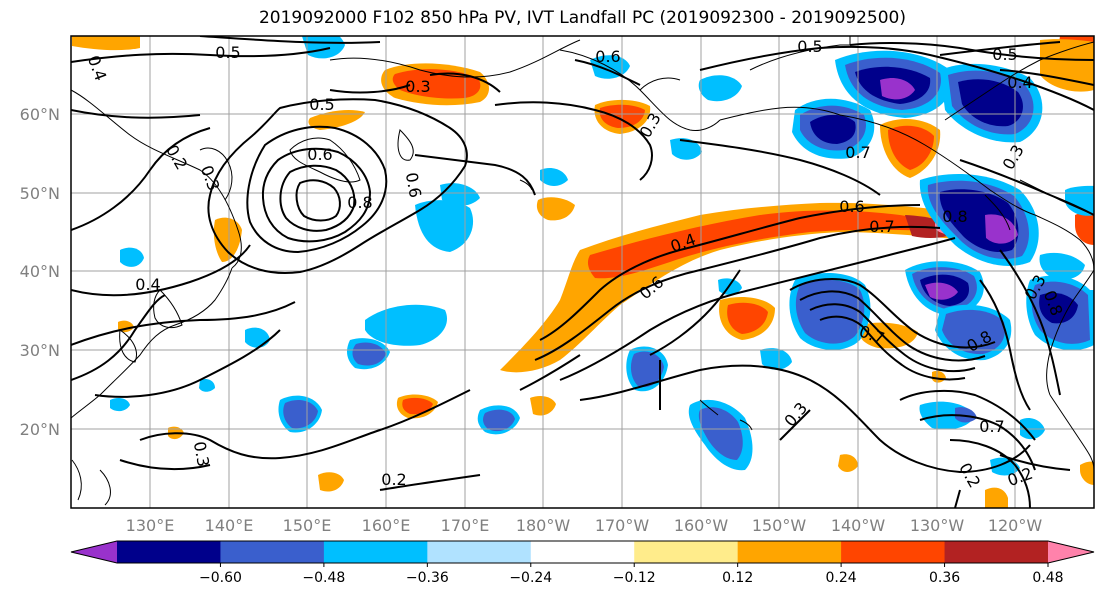 The width and height of the screenshot is (1105, 601). I want to click on colorbar-tick-label: 0.24, so click(841, 578).